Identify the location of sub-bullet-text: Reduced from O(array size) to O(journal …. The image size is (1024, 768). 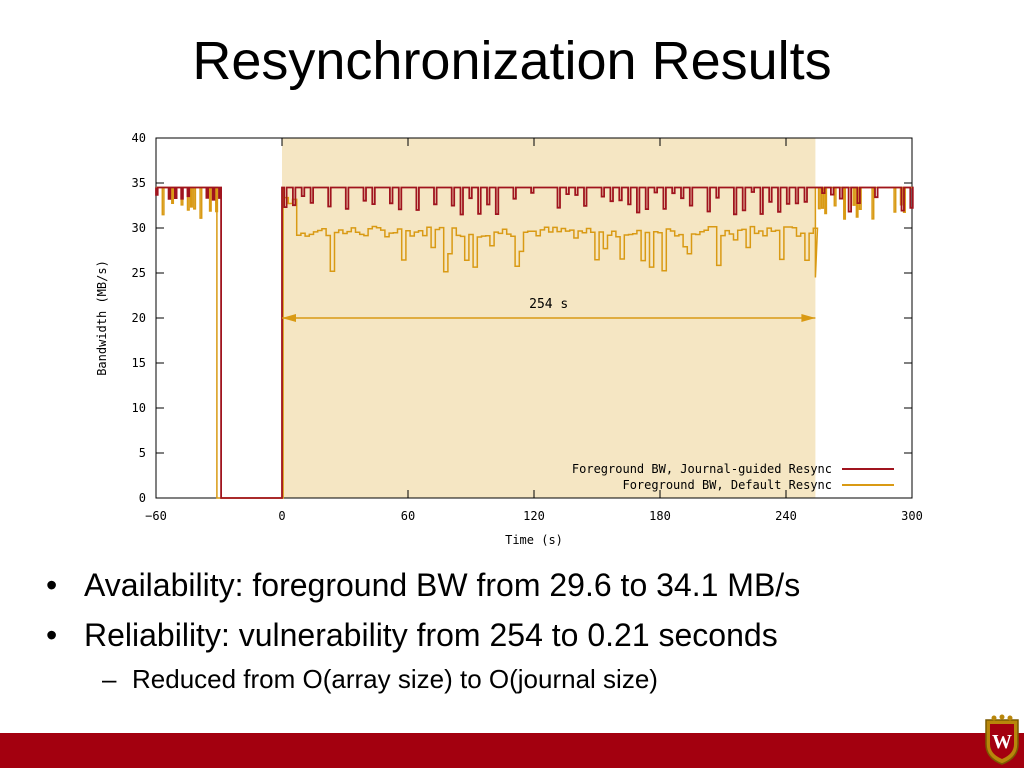
(395, 679).